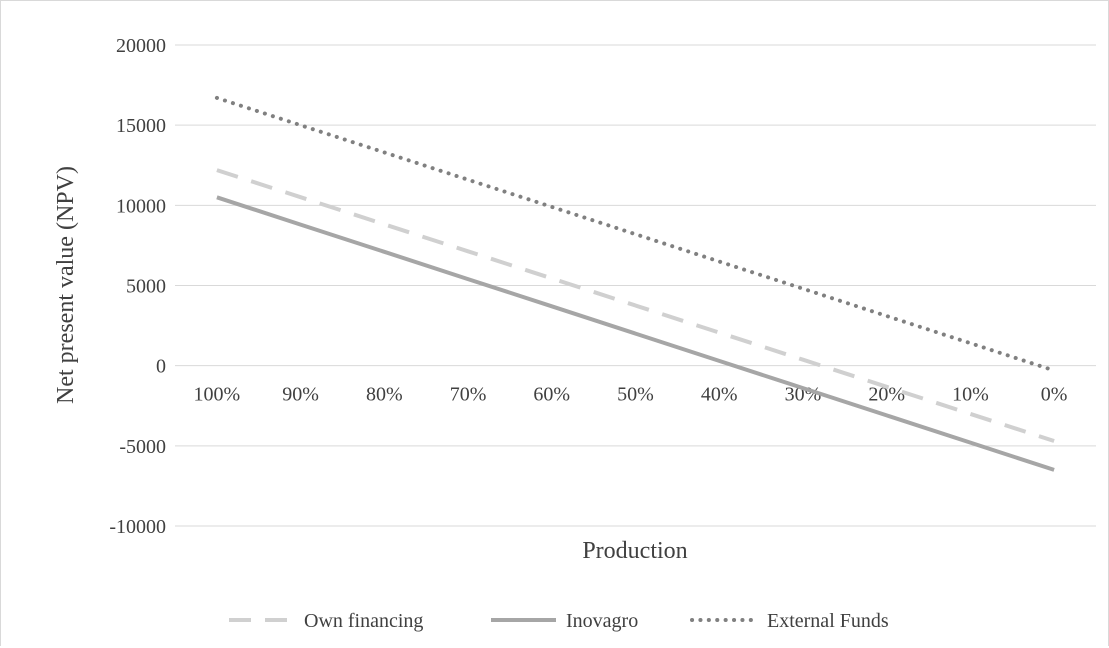 The width and height of the screenshot is (1109, 648). What do you see at coordinates (217, 395) in the screenshot?
I see `x-tick-label: 100%` at bounding box center [217, 395].